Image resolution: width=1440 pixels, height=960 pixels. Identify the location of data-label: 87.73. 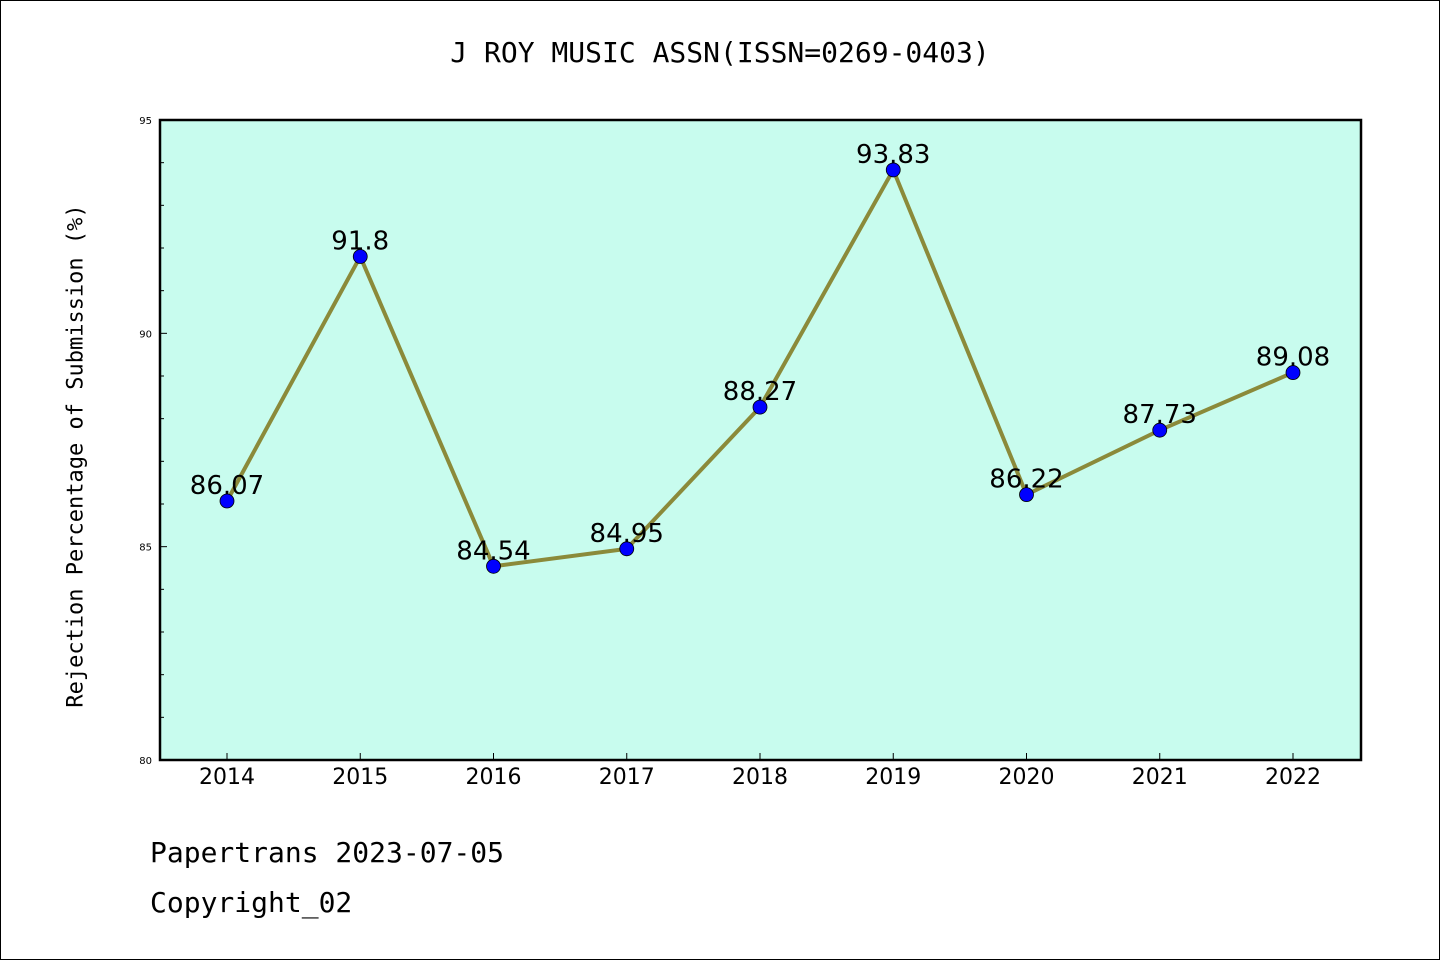
(1160, 415).